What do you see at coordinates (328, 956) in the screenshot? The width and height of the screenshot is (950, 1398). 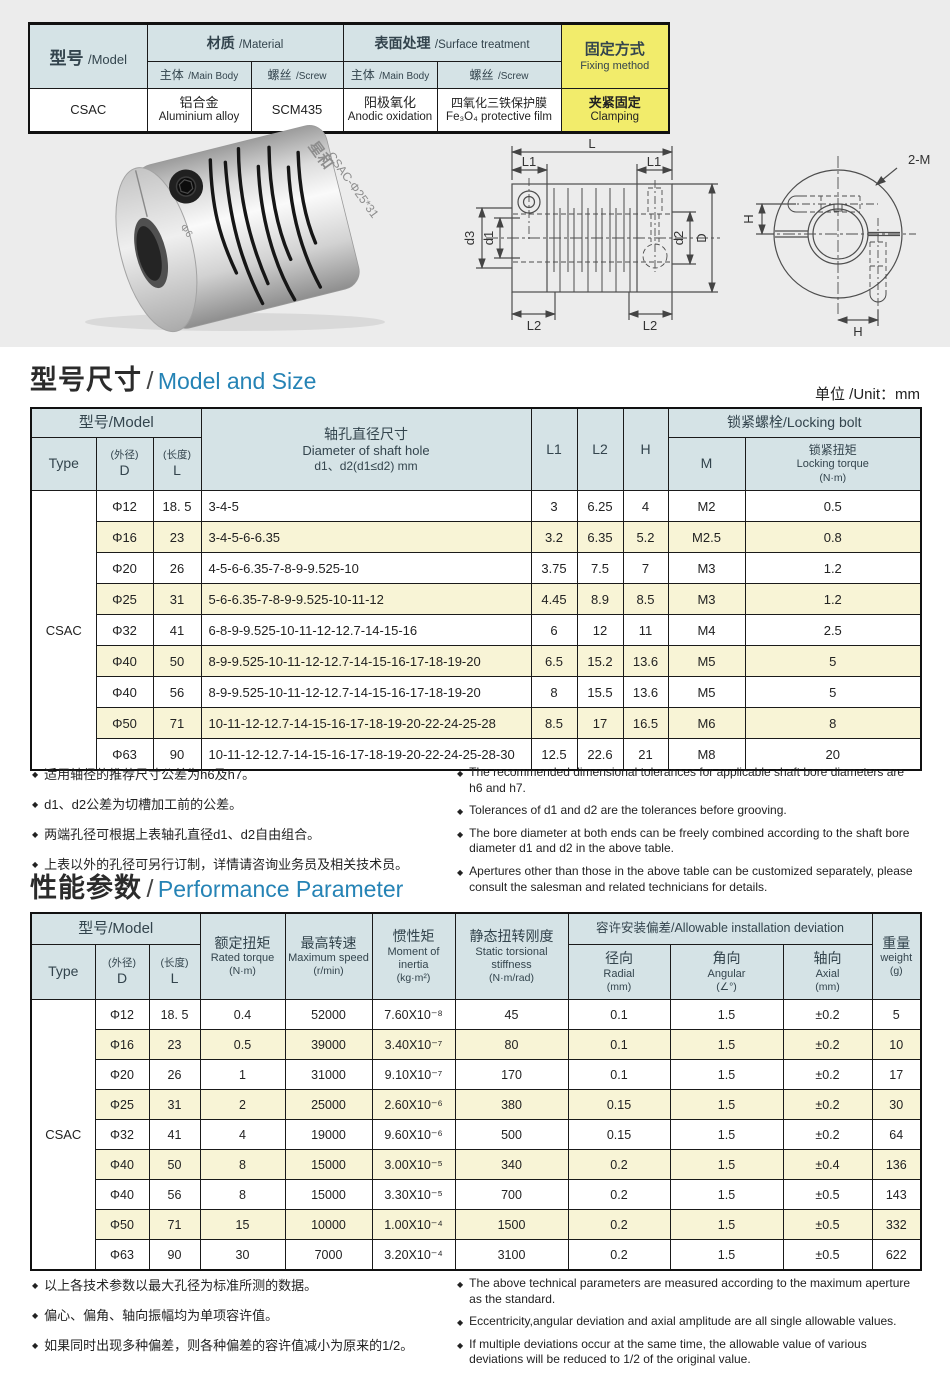 I see `perf-header-max-speed: 最高转速 Maximum speed (r/min)` at bounding box center [328, 956].